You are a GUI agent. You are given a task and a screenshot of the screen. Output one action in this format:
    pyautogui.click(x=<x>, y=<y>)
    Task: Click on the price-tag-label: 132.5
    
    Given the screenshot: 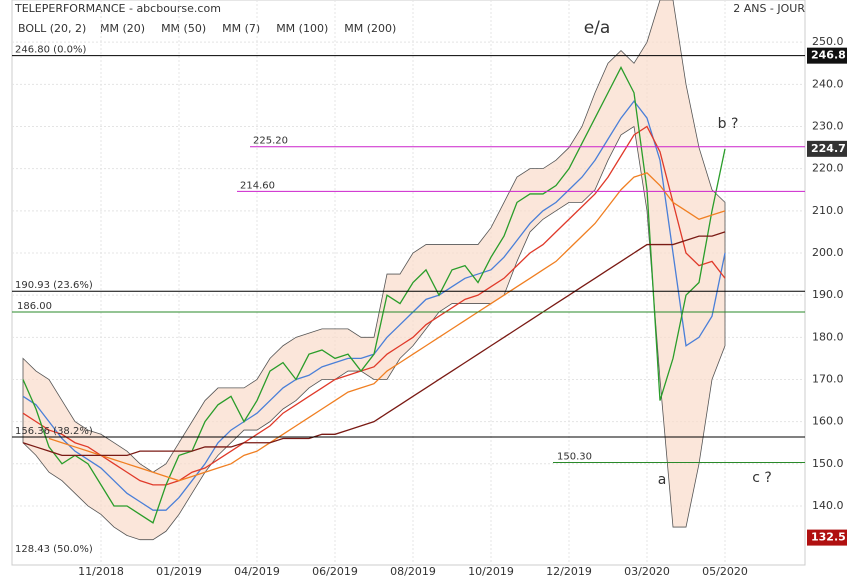 What is the action you would take?
    pyautogui.click(x=828, y=537)
    